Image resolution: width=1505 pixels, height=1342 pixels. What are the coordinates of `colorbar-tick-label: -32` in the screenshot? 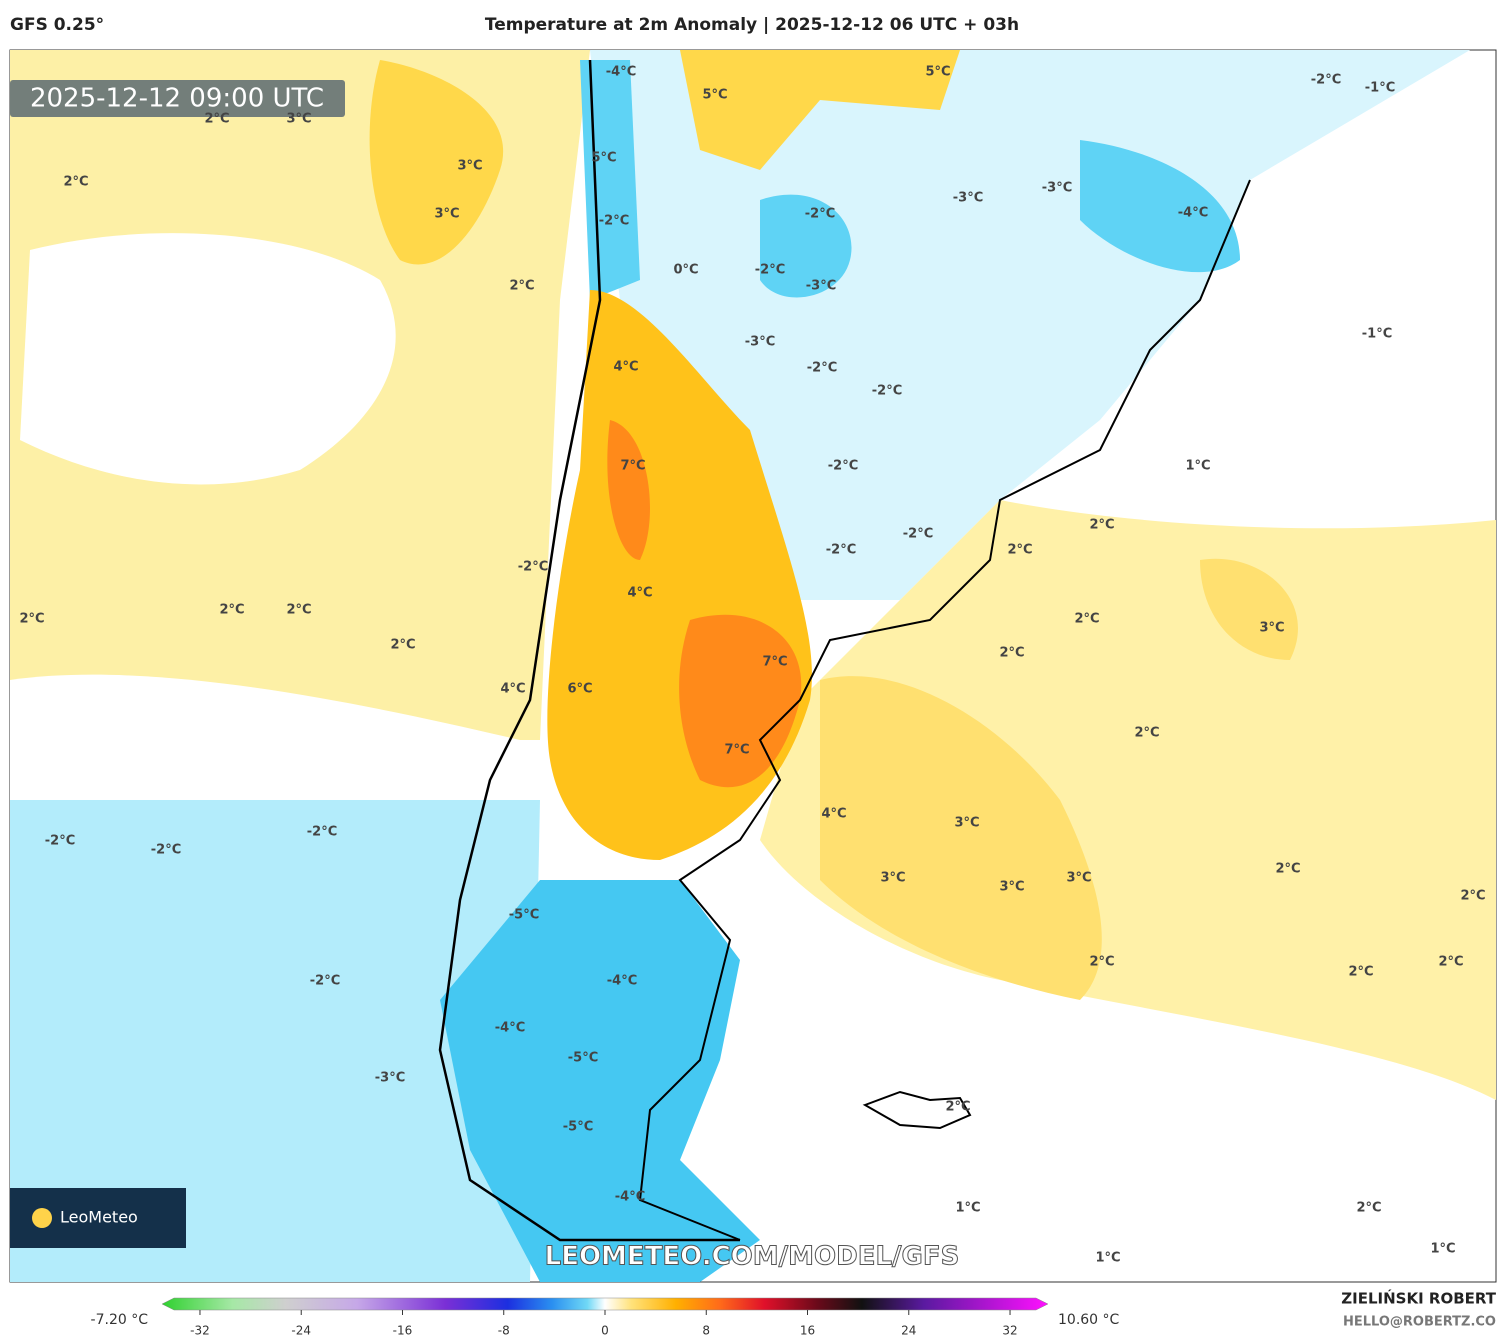 It's located at (200, 1331).